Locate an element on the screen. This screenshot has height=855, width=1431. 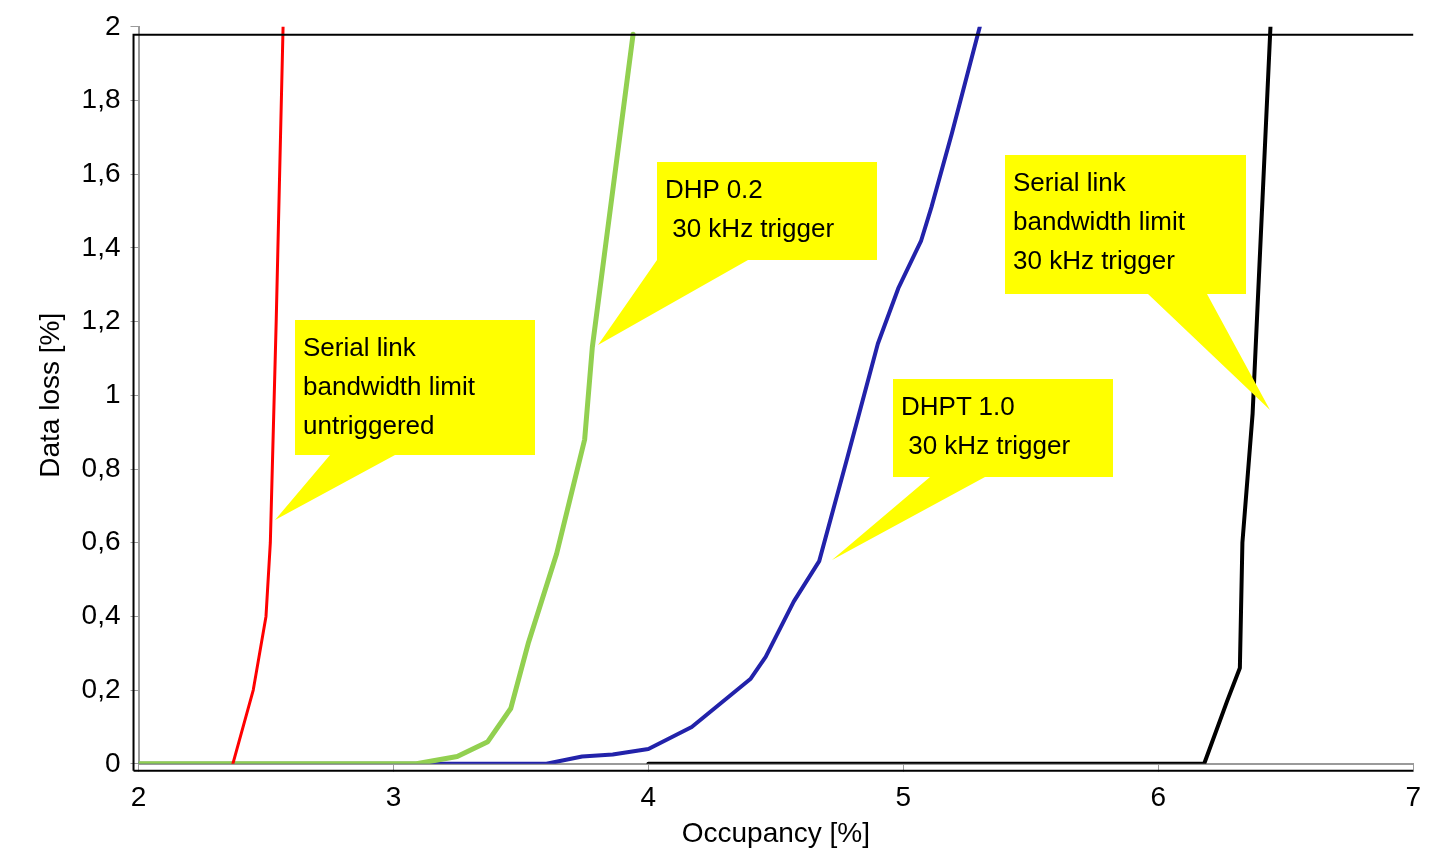
x-tick-label: 6 is located at coordinates (1158, 797).